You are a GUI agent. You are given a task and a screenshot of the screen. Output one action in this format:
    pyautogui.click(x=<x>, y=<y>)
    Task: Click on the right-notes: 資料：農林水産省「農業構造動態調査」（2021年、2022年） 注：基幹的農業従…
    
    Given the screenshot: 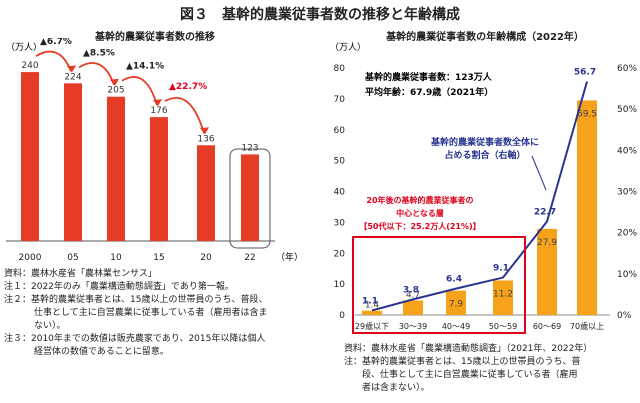 What is the action you would take?
    pyautogui.click(x=492, y=369)
    